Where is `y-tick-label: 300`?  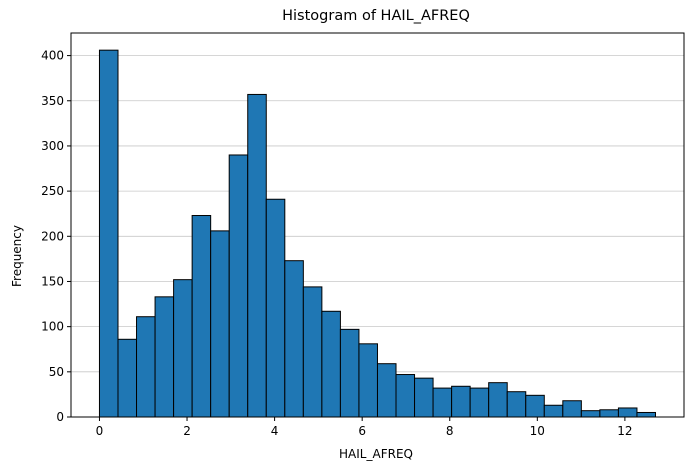 y-tick-label: 300 is located at coordinates (52, 146).